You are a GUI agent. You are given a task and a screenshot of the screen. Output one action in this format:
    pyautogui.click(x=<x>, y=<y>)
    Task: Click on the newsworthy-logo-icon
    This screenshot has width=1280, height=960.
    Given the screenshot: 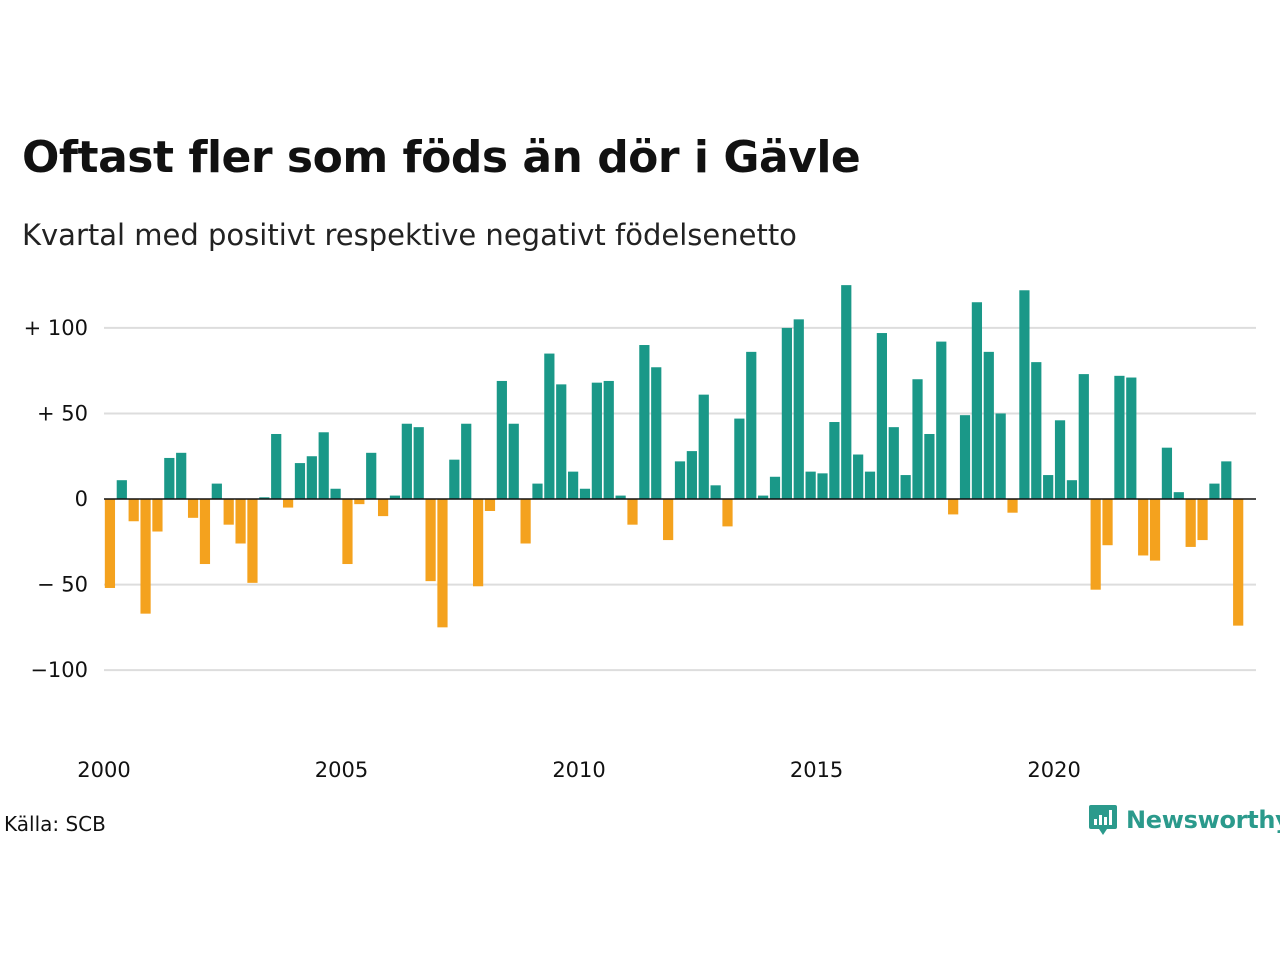 What is the action you would take?
    pyautogui.click(x=1103, y=820)
    